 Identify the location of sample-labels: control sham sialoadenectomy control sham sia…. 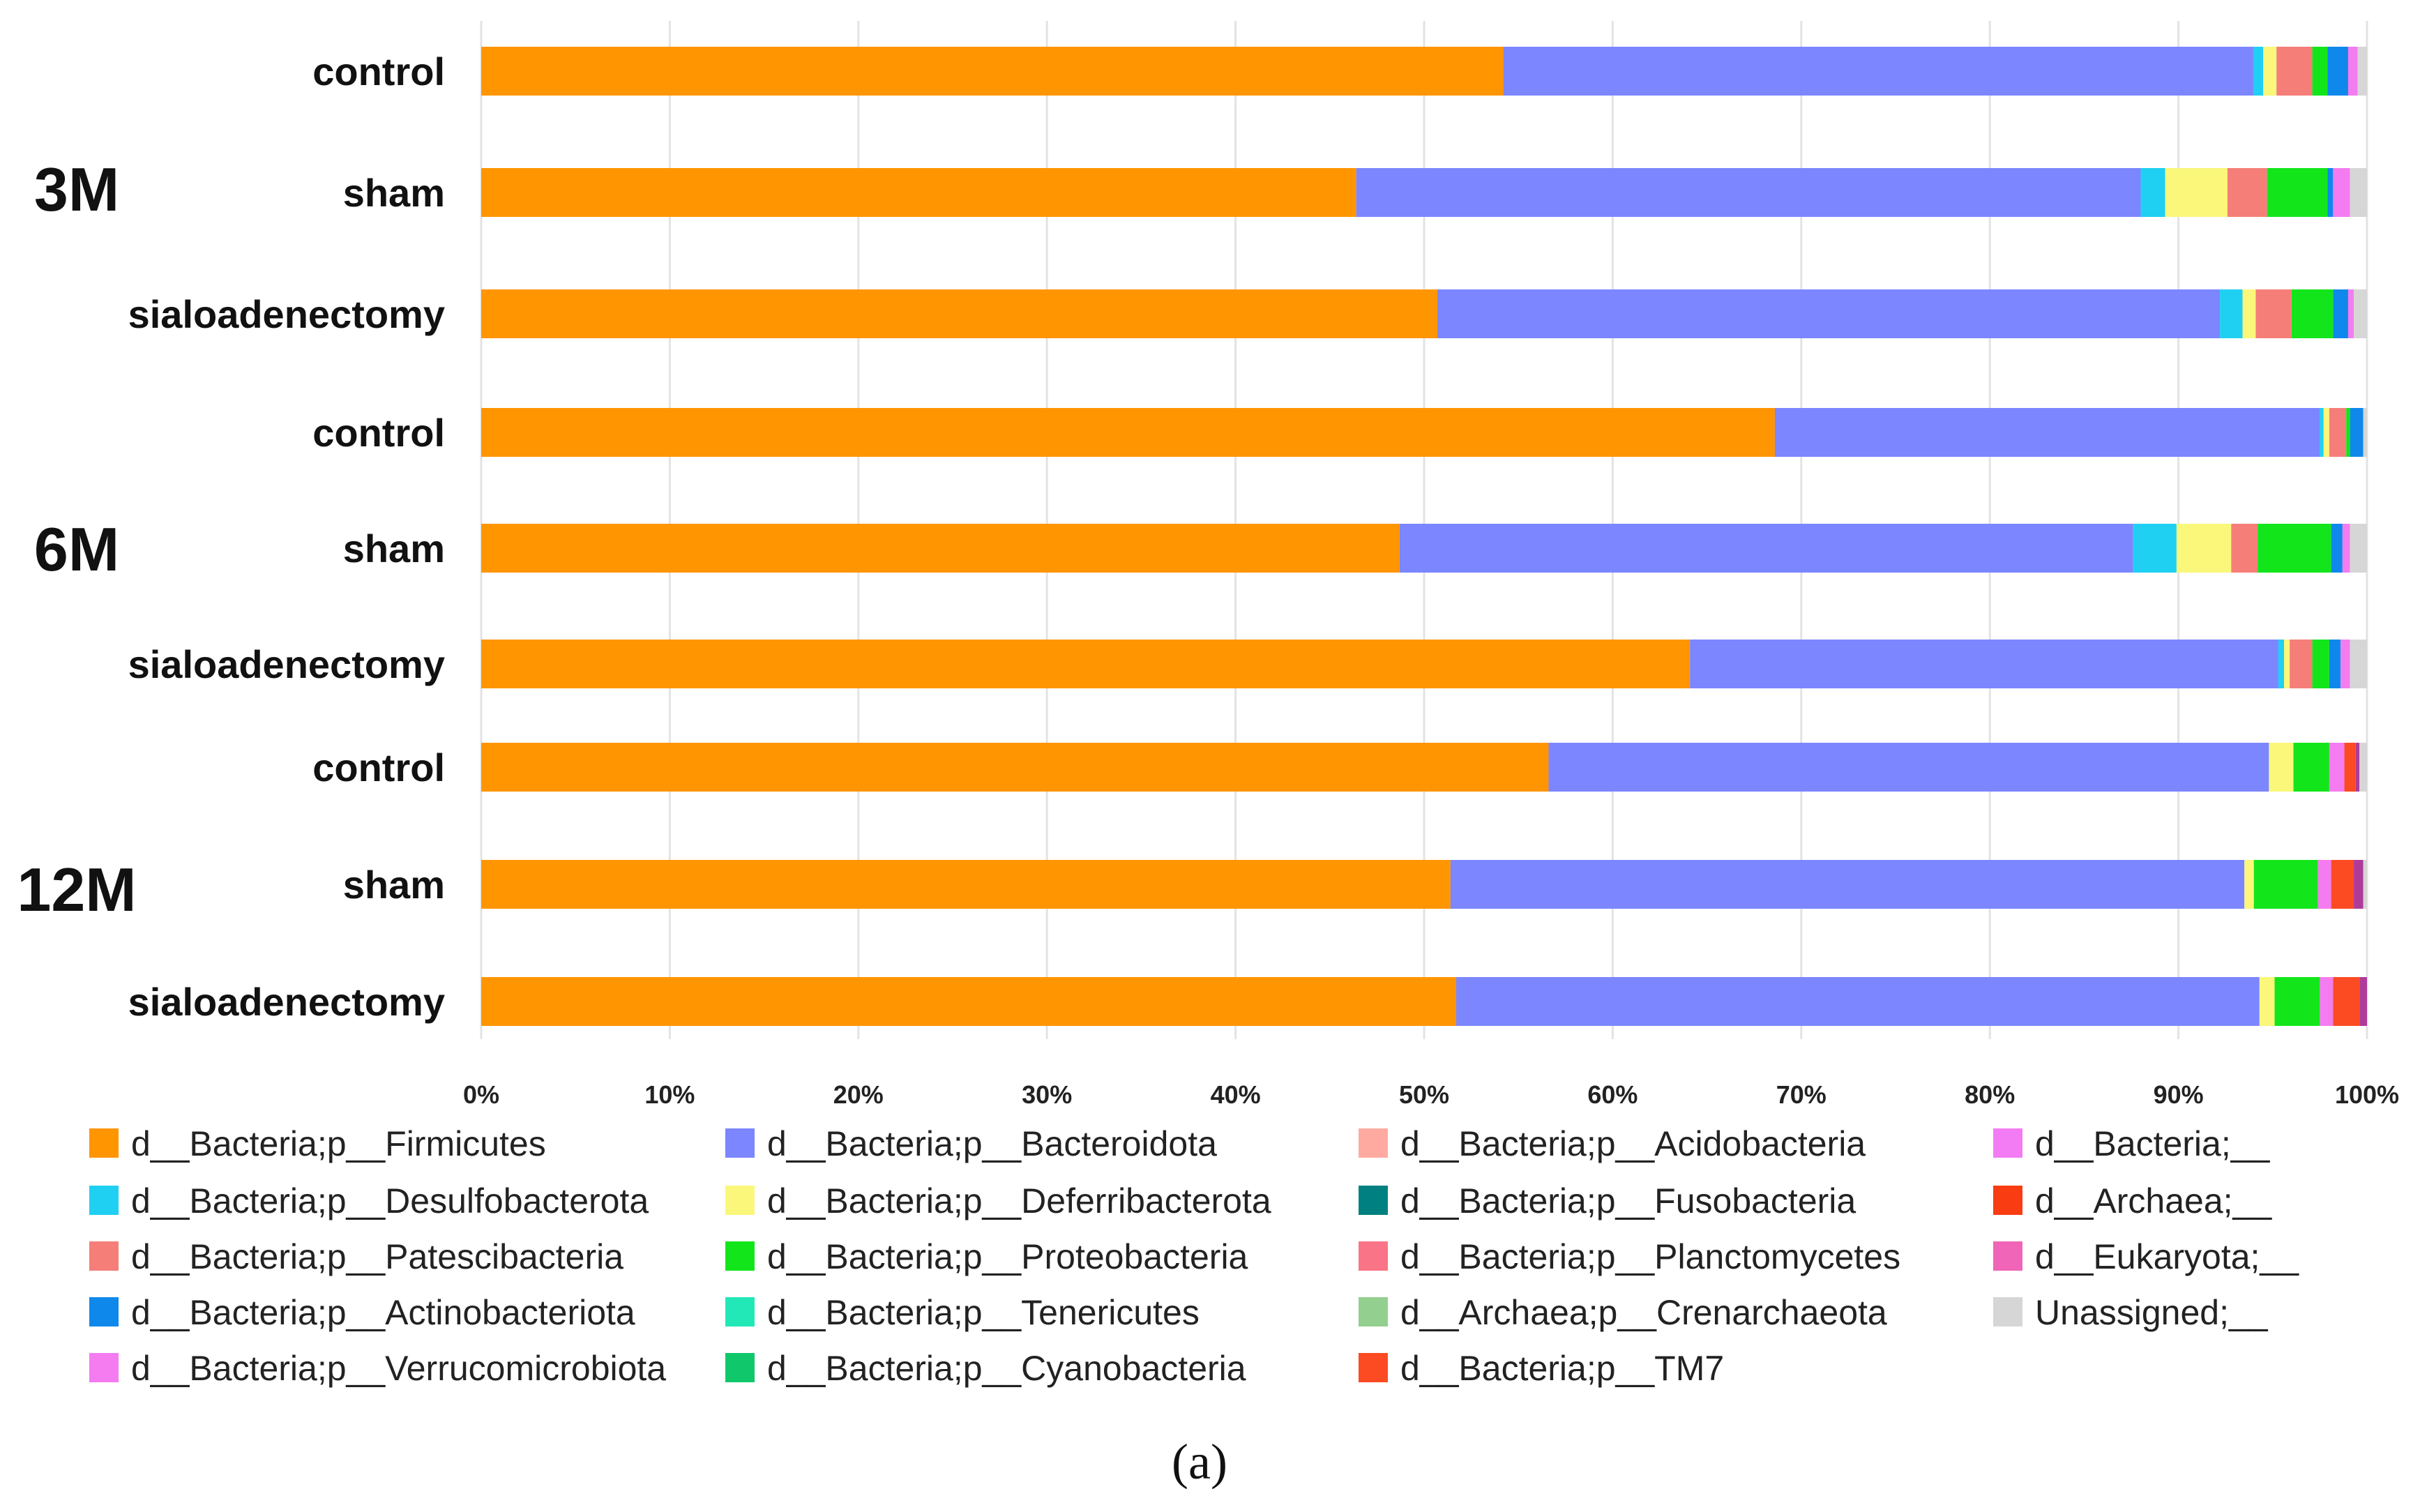
(286, 537).